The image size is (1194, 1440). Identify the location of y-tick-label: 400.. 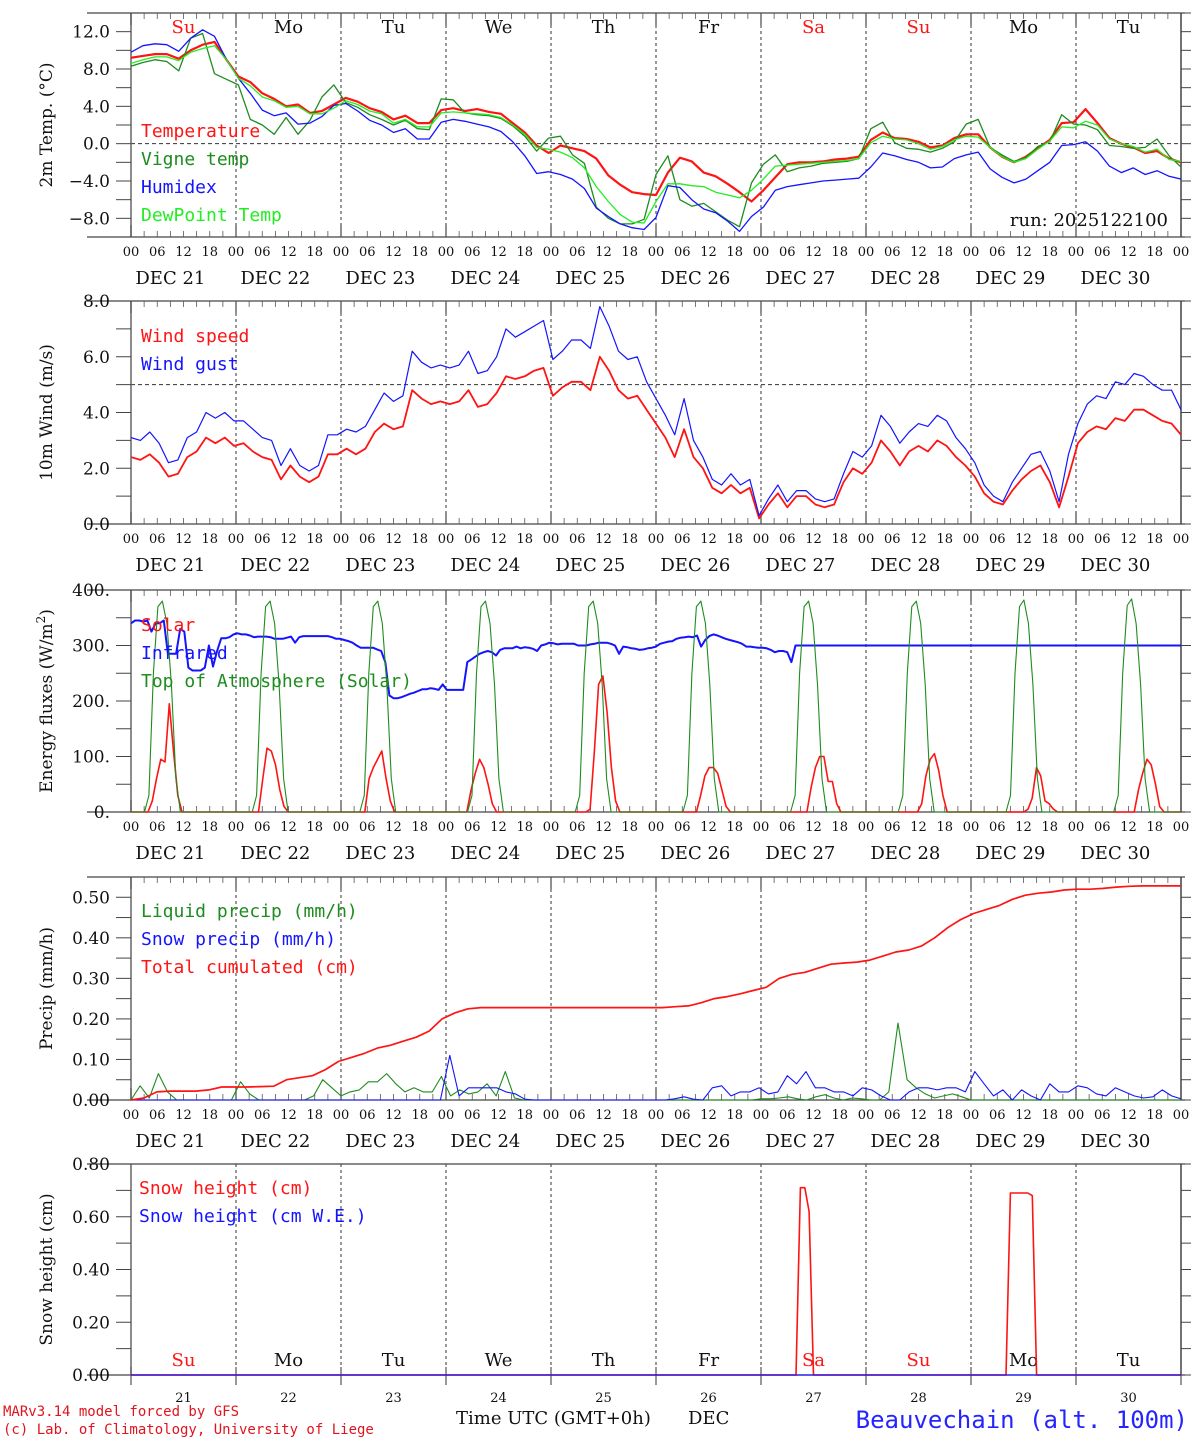
(91, 591).